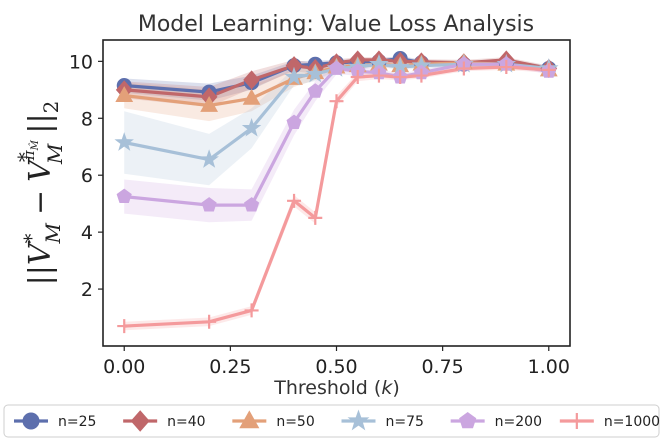  What do you see at coordinates (51, 107) in the screenshot?
I see `ylabel-close-sub: 2` at bounding box center [51, 107].